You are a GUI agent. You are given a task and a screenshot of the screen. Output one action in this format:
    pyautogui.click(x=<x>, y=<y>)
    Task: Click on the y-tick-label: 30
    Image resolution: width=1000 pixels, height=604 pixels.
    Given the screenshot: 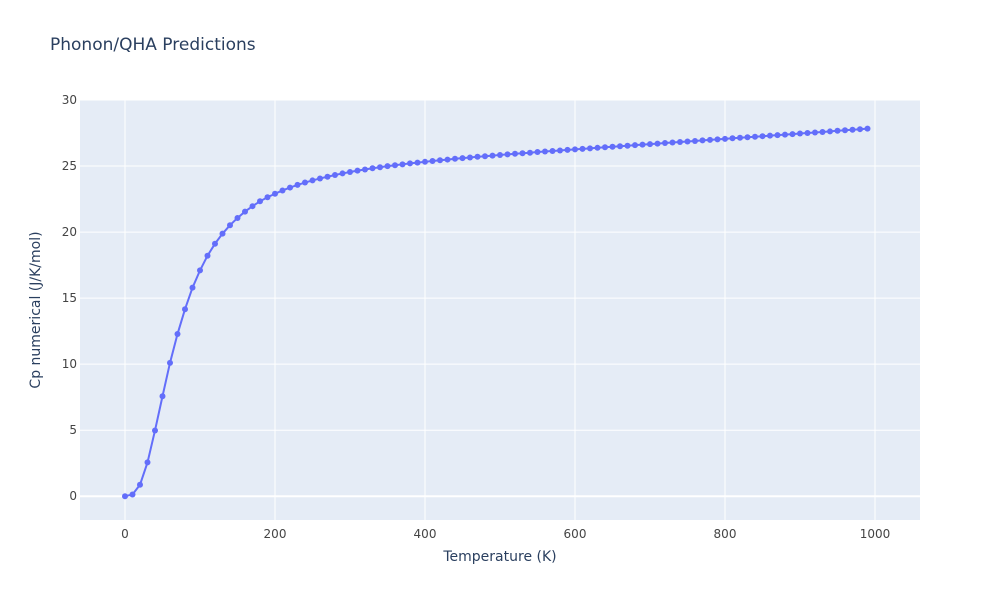 What is the action you would take?
    pyautogui.click(x=69, y=100)
    